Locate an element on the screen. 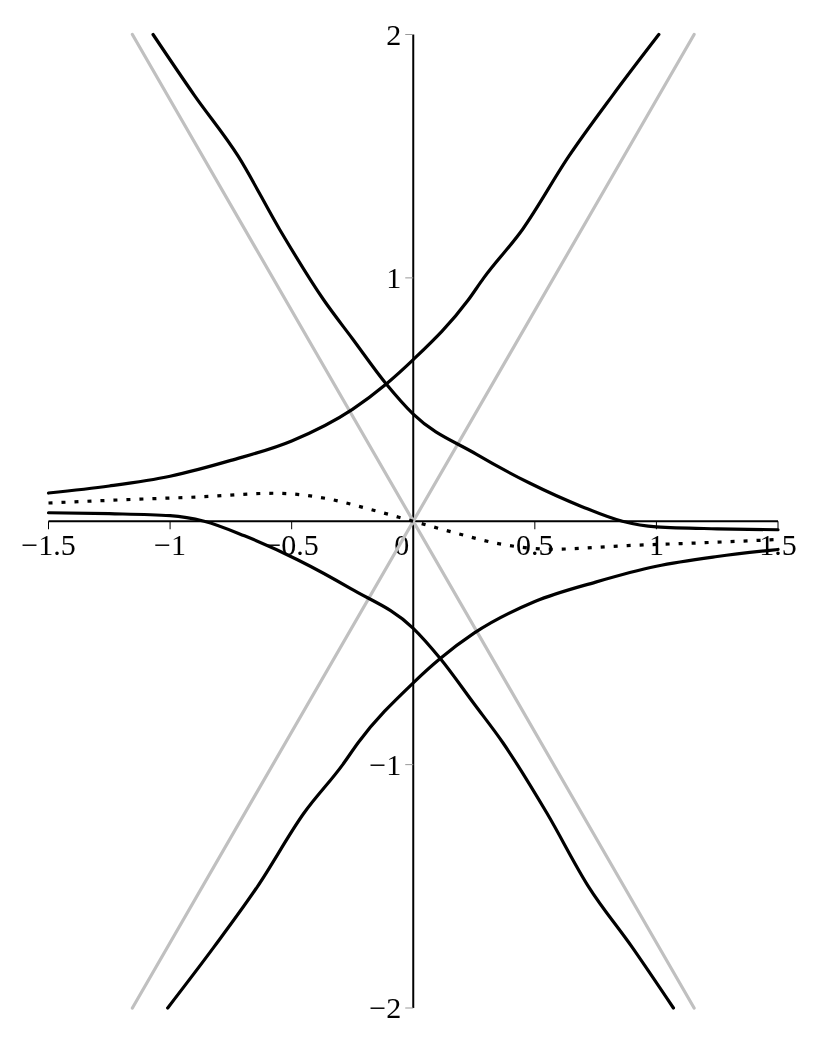  y-tick-label: 2 is located at coordinates (394, 34).